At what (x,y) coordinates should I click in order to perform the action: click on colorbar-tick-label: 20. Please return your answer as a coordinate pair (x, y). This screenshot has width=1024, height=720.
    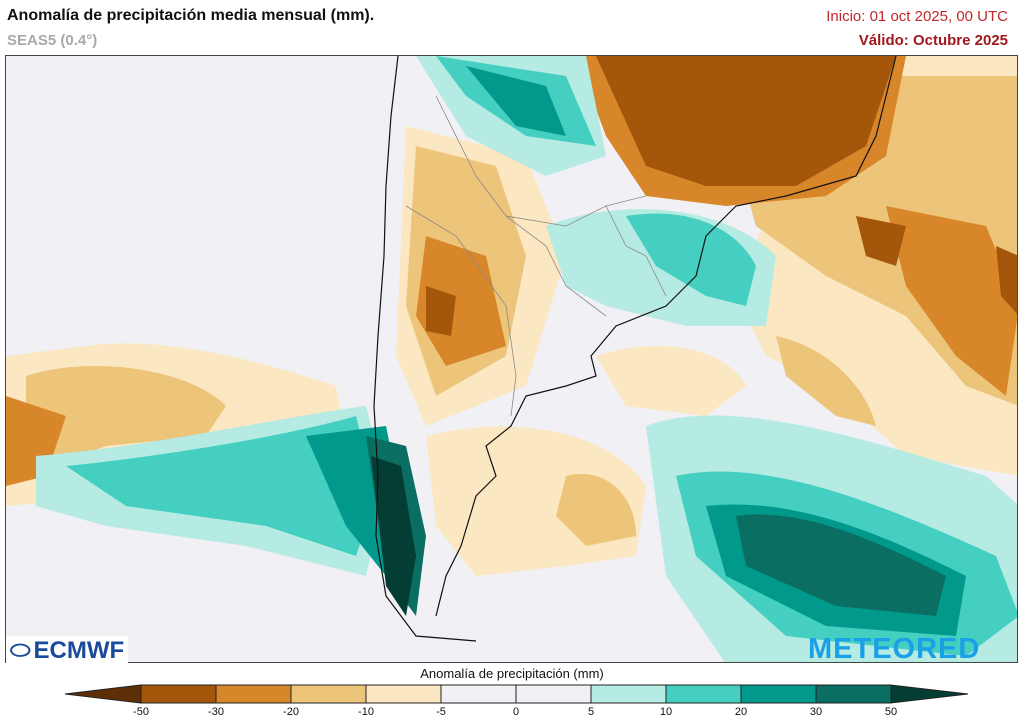
    Looking at the image, I should click on (741, 712).